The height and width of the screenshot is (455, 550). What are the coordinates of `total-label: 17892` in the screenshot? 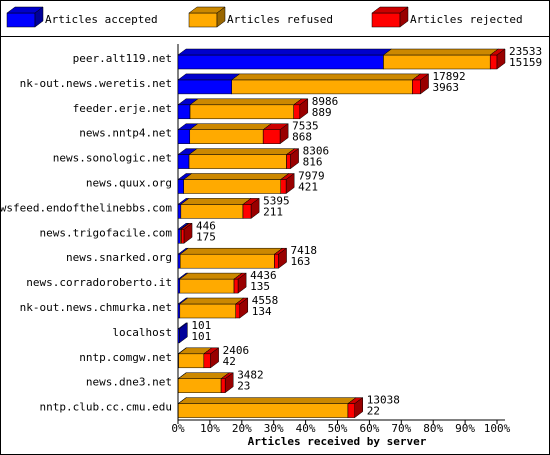 It's located at (449, 76).